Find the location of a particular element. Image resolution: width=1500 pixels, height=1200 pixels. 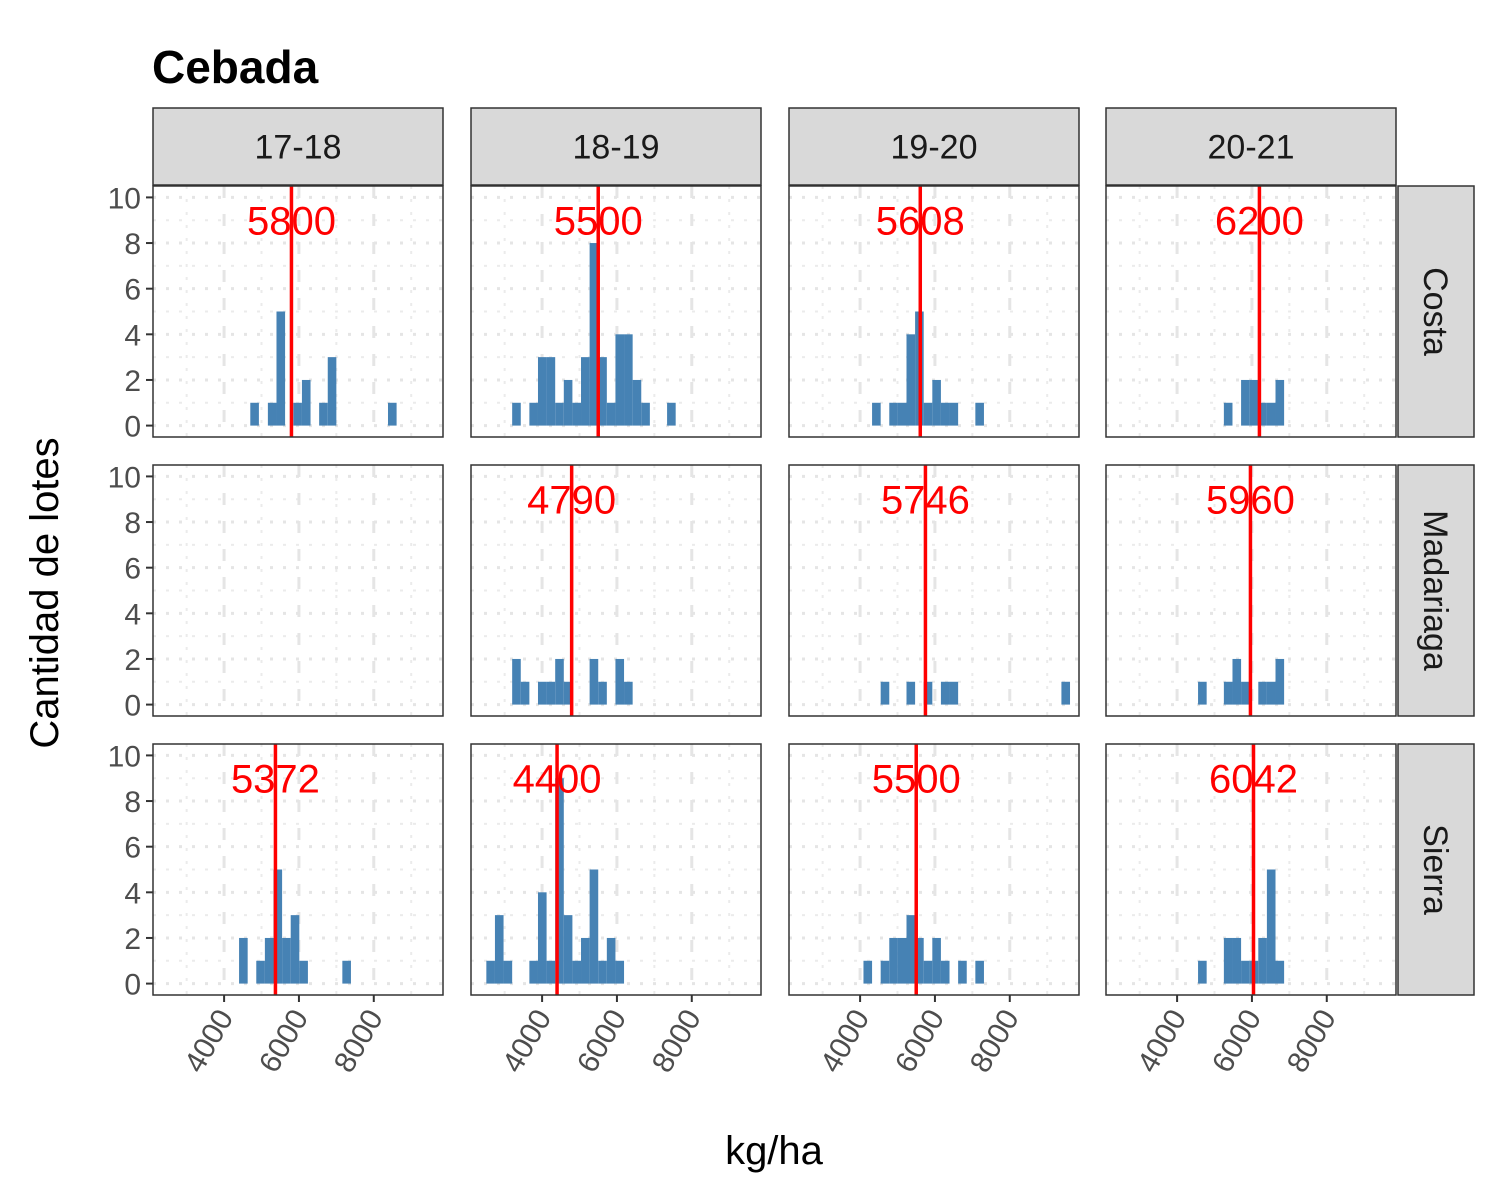

panel-sierra-18-19: 4400 is located at coordinates (616, 869).